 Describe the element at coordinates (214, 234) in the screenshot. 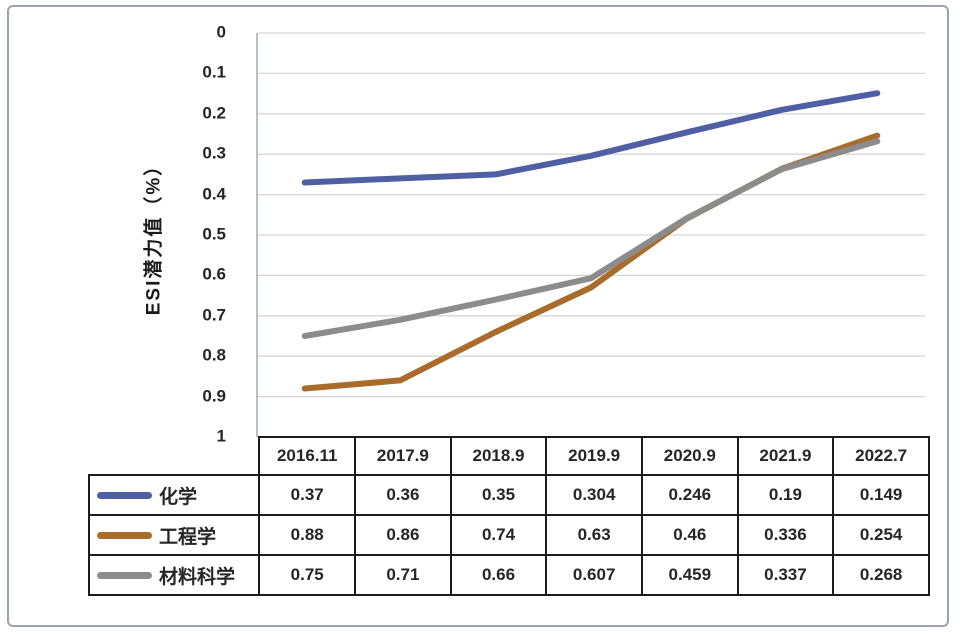

I see `y-tick-label: 0.5` at that location.